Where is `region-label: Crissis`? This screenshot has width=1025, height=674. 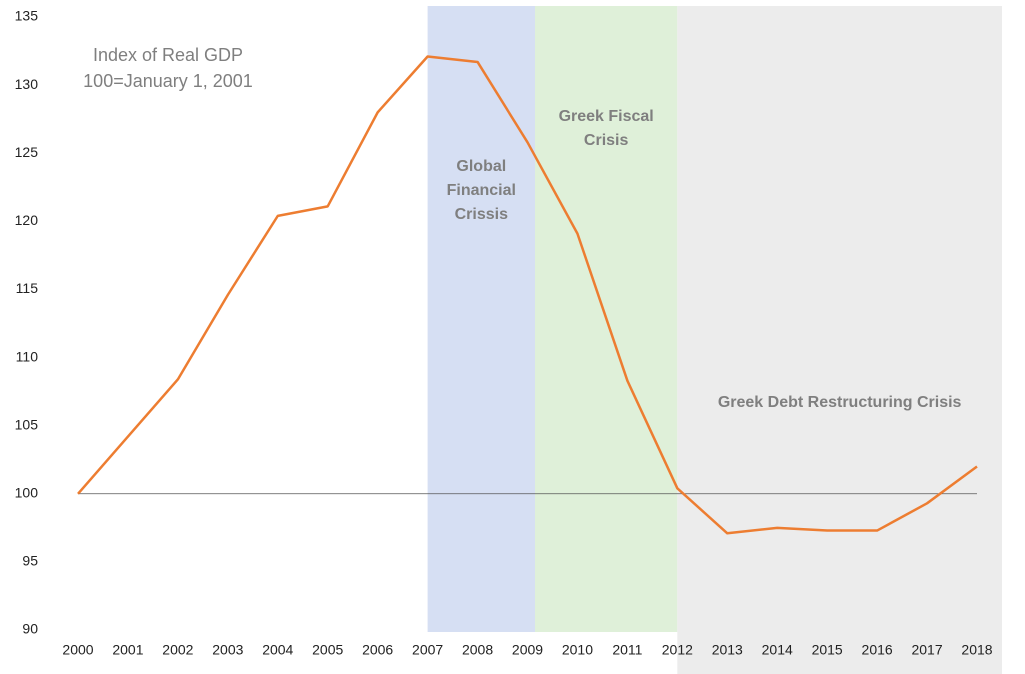
region-label: Crissis is located at coordinates (481, 214).